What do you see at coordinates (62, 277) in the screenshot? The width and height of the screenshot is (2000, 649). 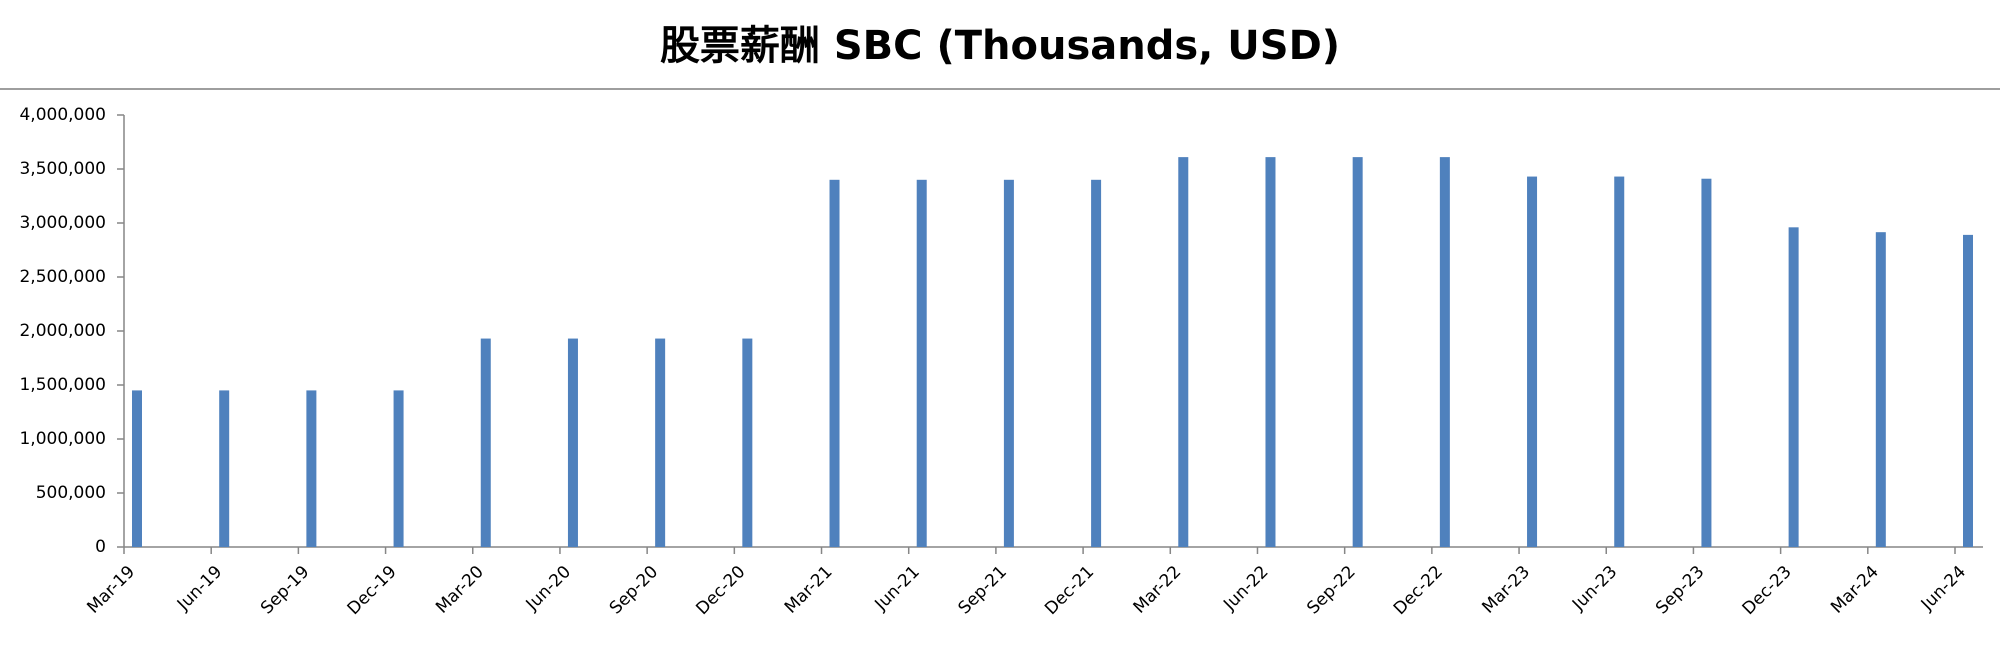 I see `y-tick-label: 2,500,000` at bounding box center [62, 277].